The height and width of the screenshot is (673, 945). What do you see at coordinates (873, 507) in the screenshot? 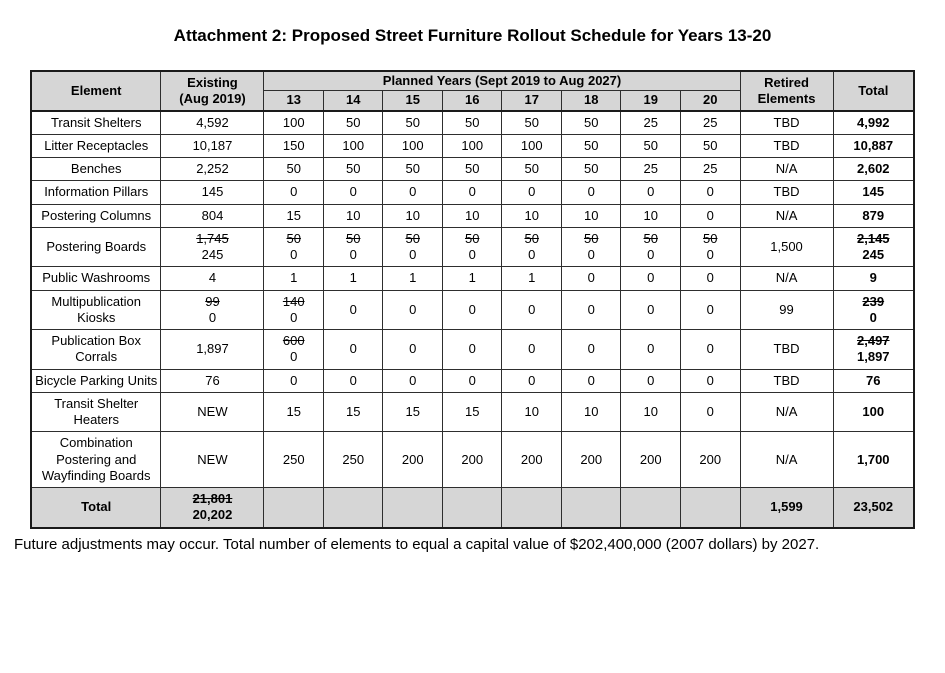
I see `total-cell: 23,502` at bounding box center [873, 507].